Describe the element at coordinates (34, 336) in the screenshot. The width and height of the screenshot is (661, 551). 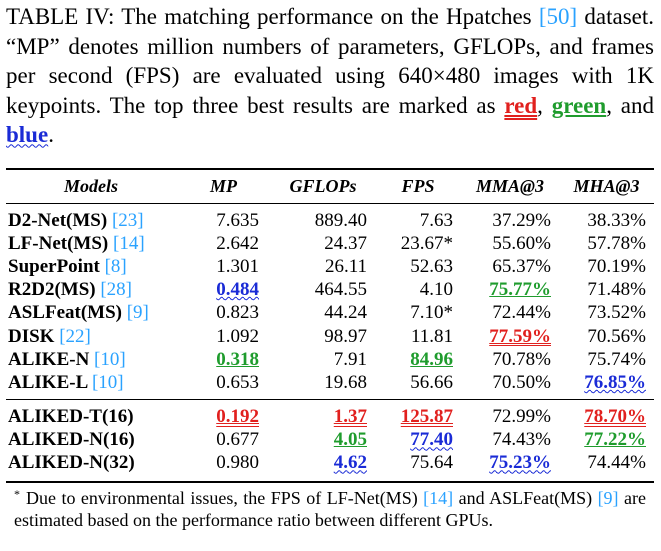
I see `model-name: DISK` at that location.